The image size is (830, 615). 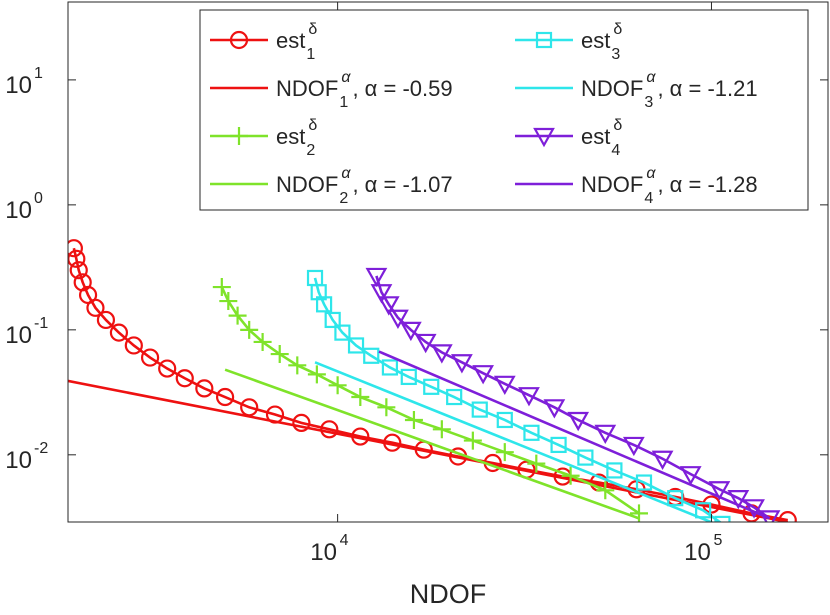 What do you see at coordinates (38, 198) in the screenshot?
I see `y-tick-exponent: 0` at bounding box center [38, 198].